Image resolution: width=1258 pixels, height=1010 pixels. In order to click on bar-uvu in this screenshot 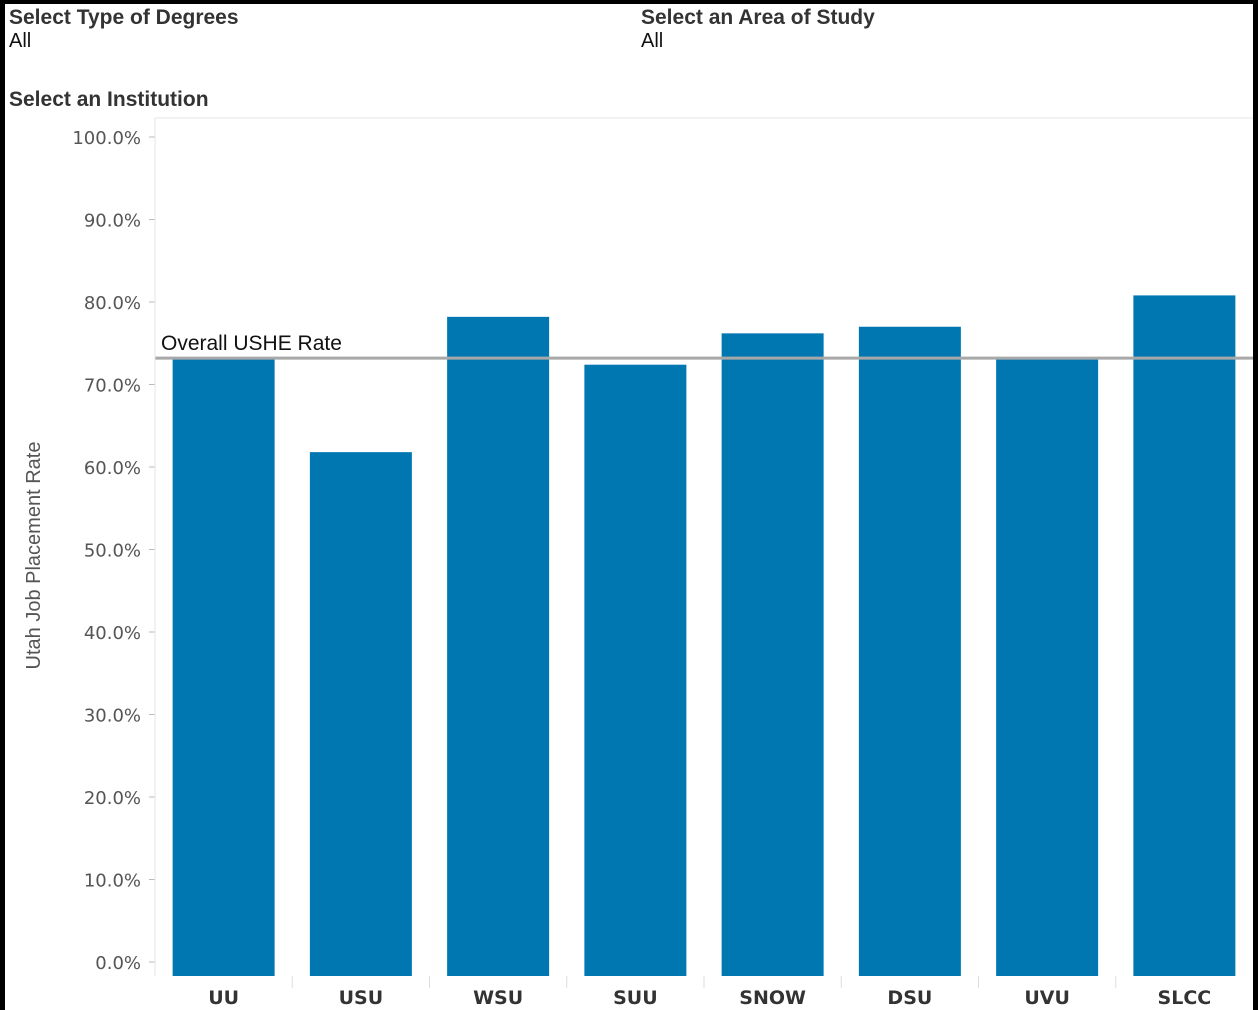, I will do `click(1047, 667)`.